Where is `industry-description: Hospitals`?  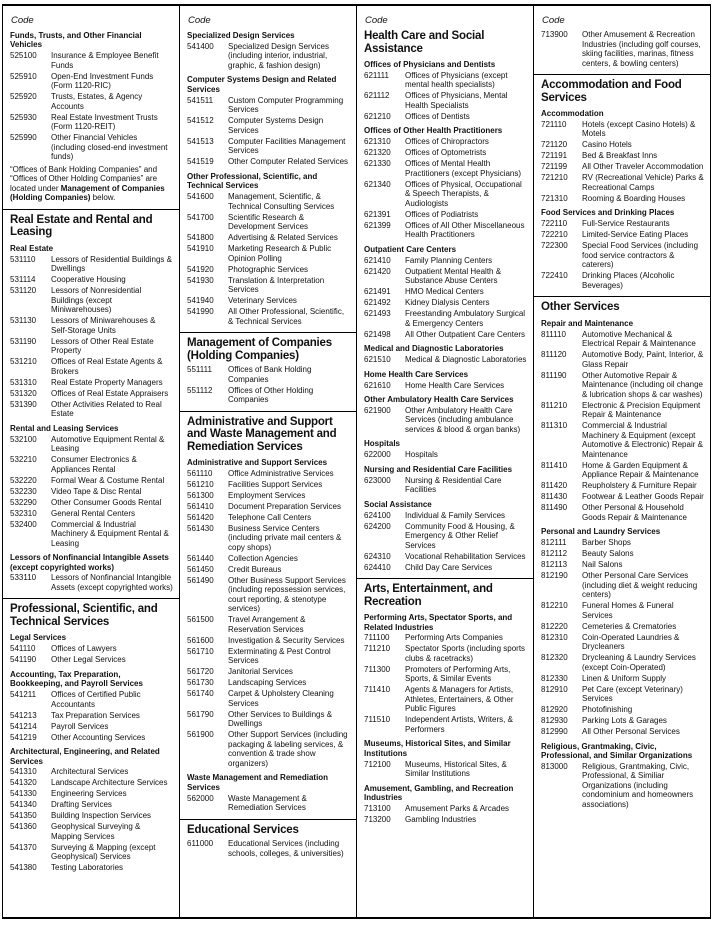 industry-description: Hospitals is located at coordinates (421, 455).